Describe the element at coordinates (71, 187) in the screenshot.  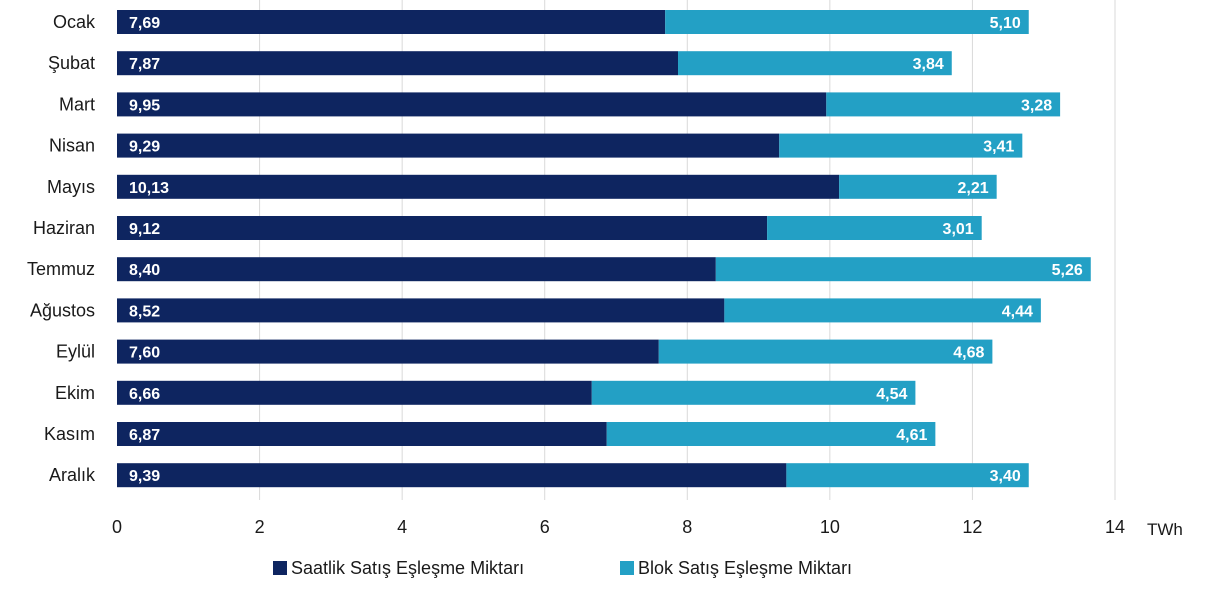
I see `category-label: Mayıs` at that location.